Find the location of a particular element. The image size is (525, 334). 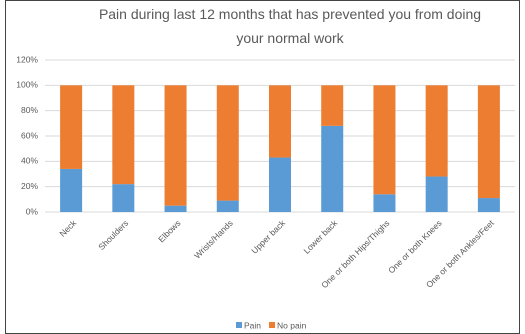

x-tick-label: Wrists/Hands is located at coordinates (213, 239).